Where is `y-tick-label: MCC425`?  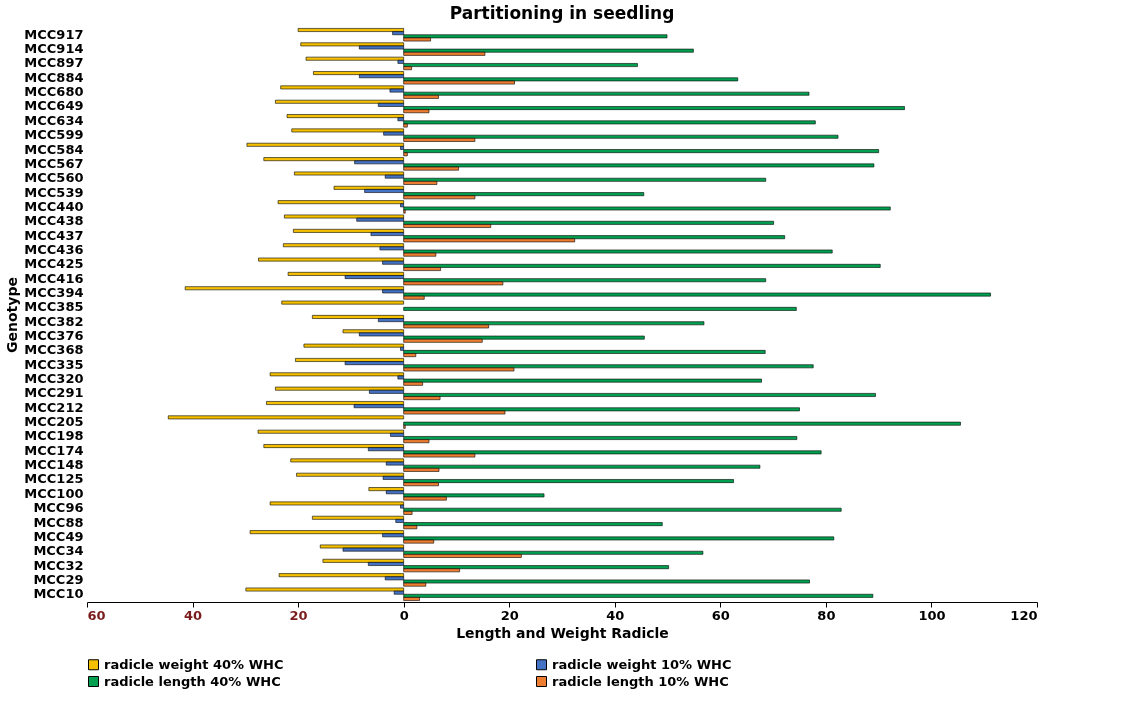 y-tick-label: MCC425 is located at coordinates (54, 264).